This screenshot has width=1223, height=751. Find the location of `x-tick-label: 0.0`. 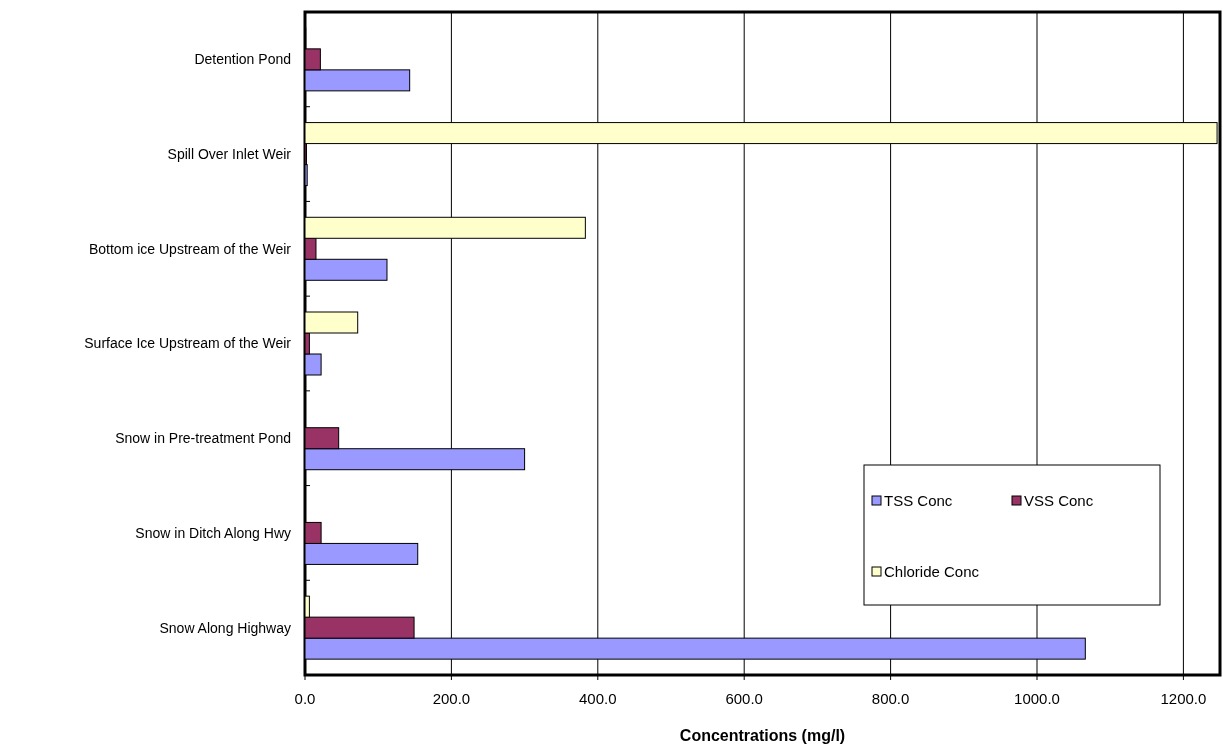

x-tick-label: 0.0 is located at coordinates (305, 698).